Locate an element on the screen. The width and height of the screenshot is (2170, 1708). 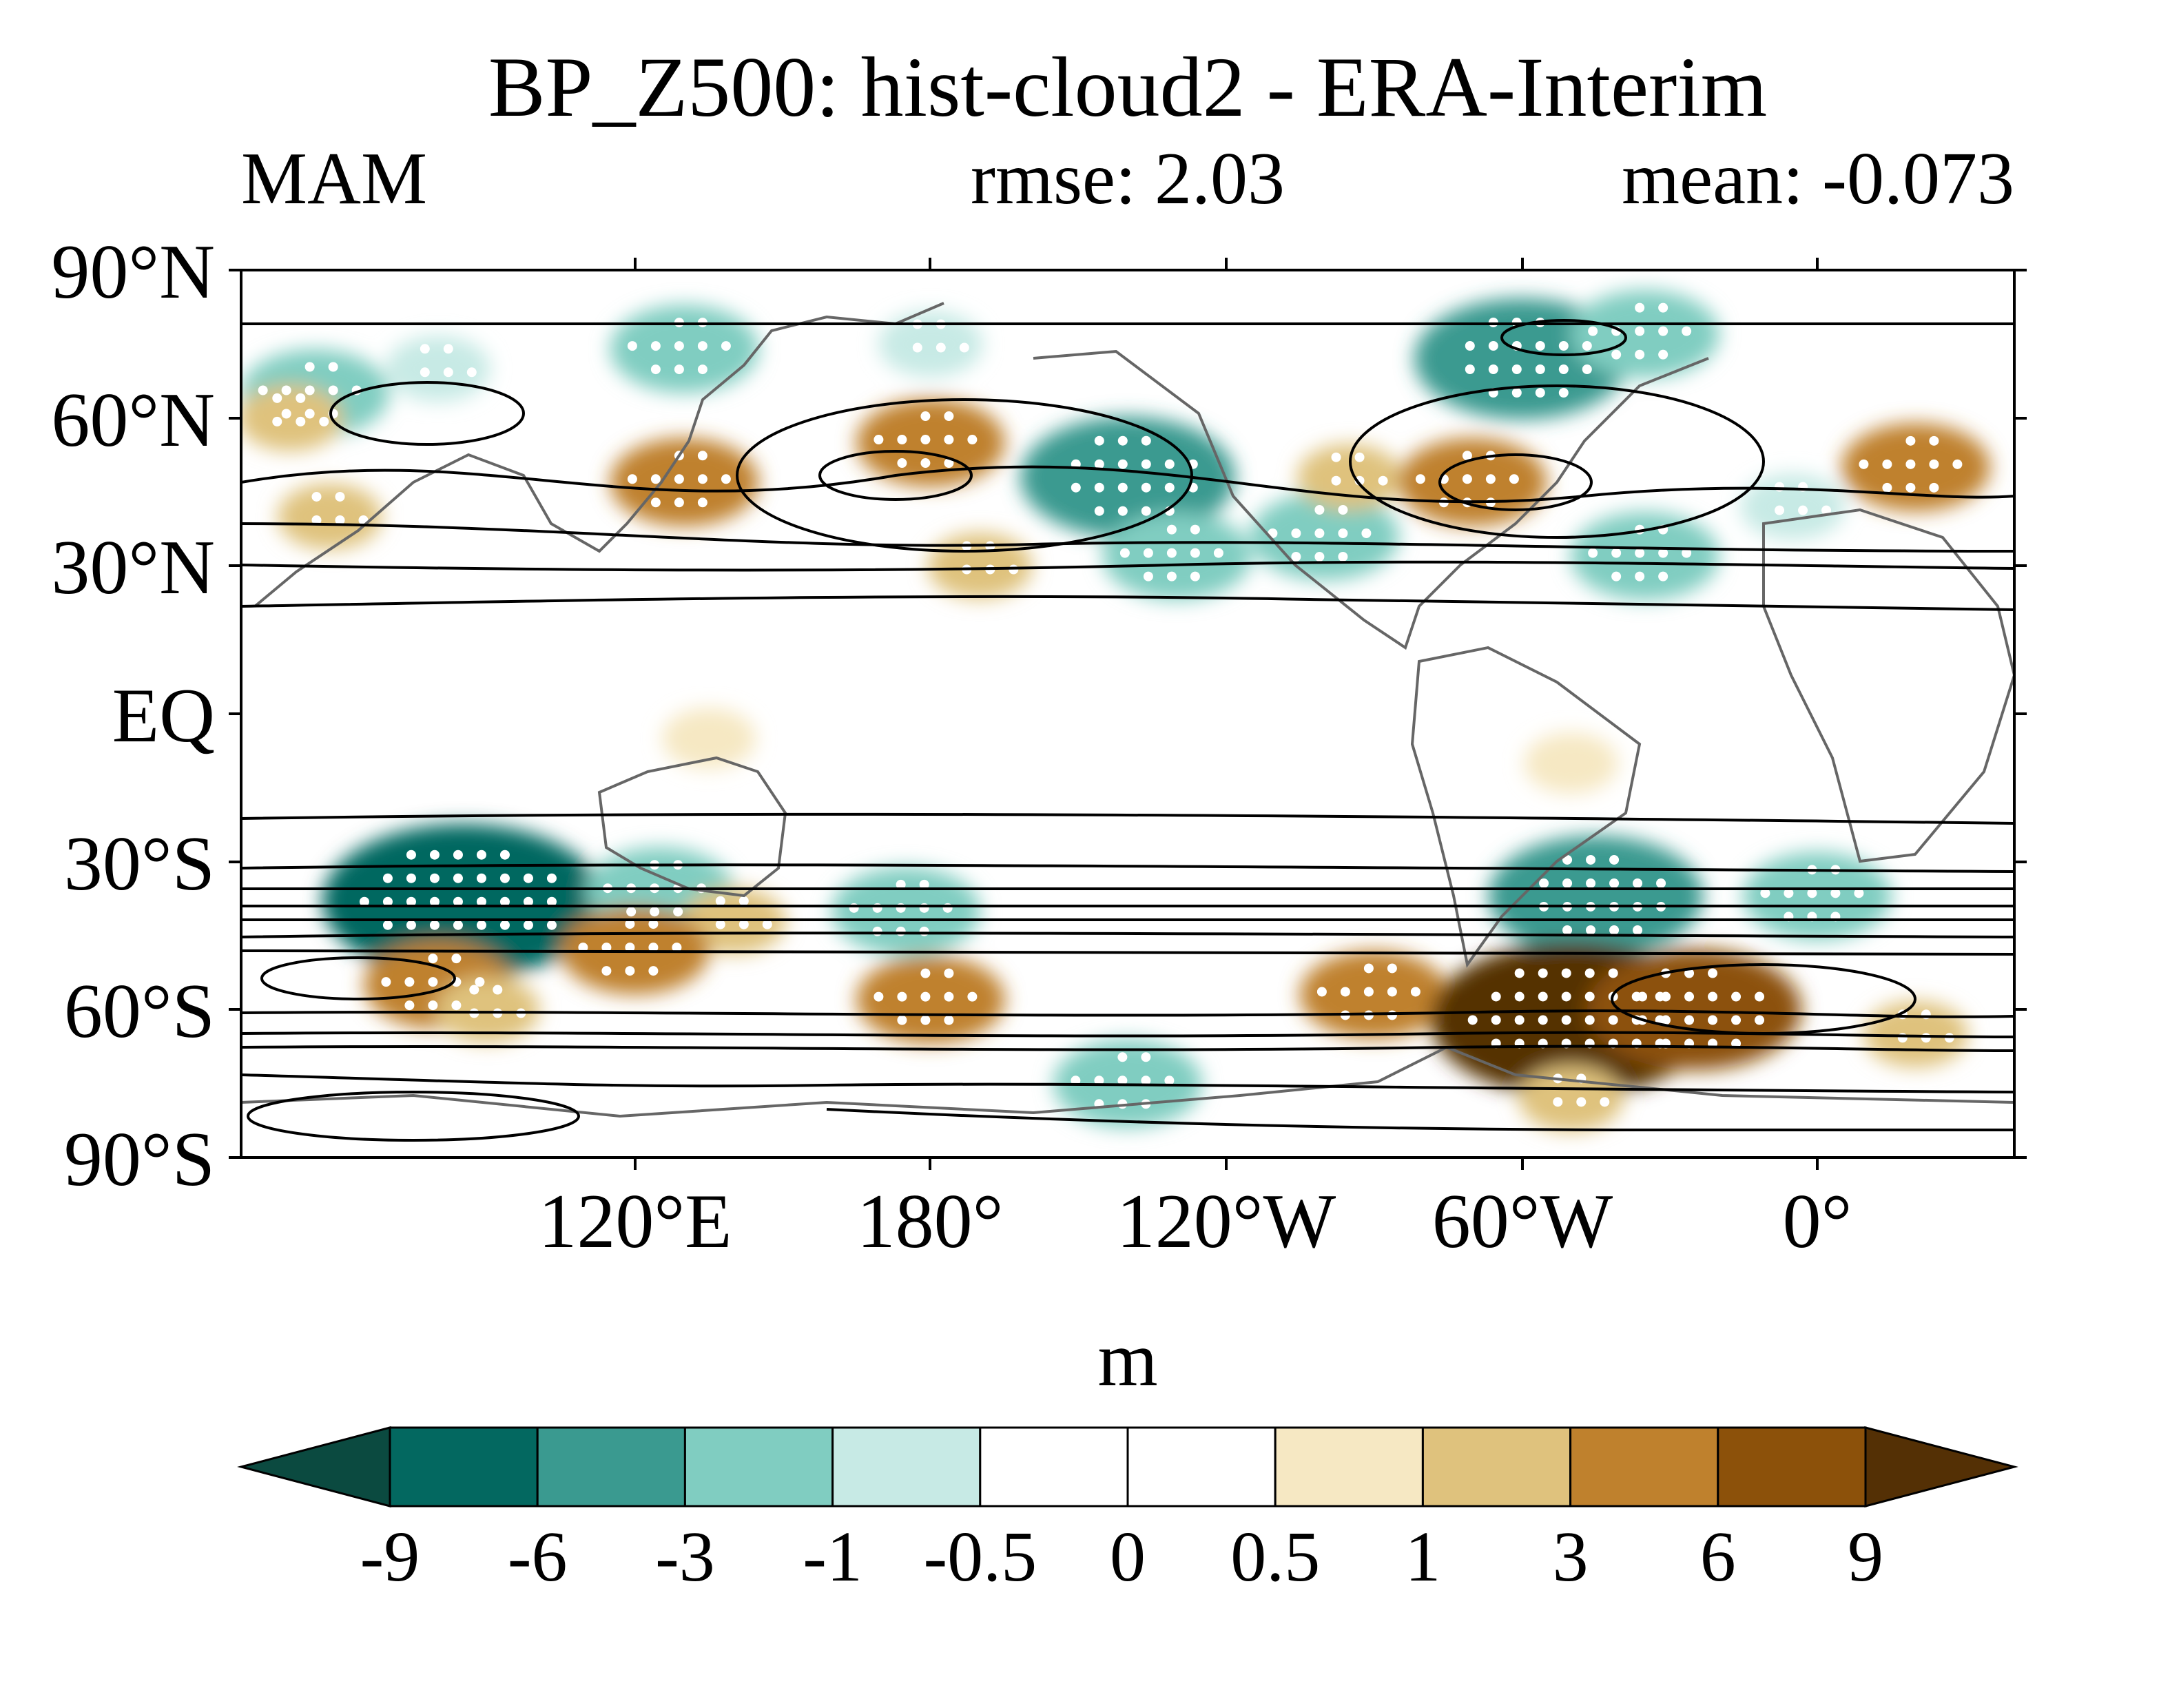
colorbar-tick-label: -6 is located at coordinates (538, 1557).